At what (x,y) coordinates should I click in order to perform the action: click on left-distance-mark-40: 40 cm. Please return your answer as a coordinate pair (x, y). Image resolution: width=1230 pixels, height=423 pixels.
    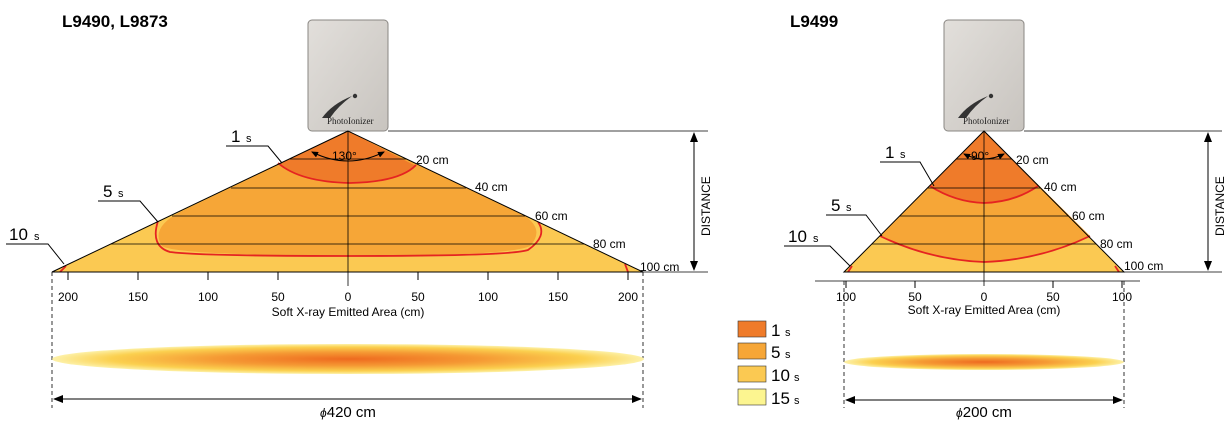
    Looking at the image, I should click on (491, 187).